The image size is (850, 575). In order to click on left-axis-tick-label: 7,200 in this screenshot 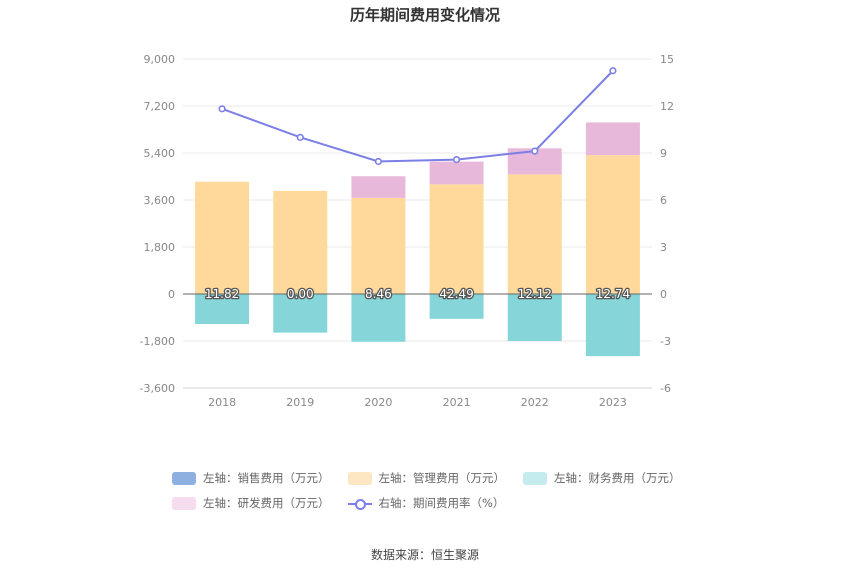, I will do `click(160, 106)`.